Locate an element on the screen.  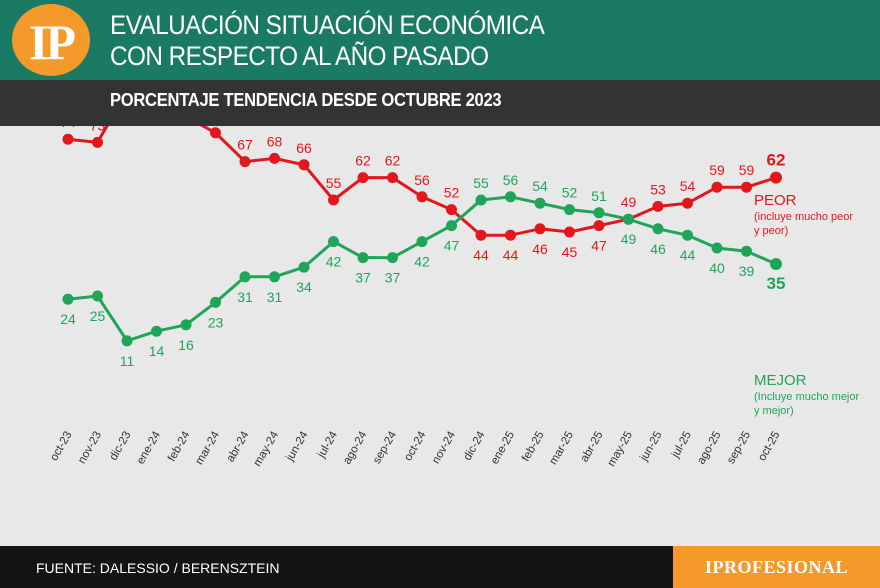
x-tick-label: may-25 is located at coordinates (621, 449).